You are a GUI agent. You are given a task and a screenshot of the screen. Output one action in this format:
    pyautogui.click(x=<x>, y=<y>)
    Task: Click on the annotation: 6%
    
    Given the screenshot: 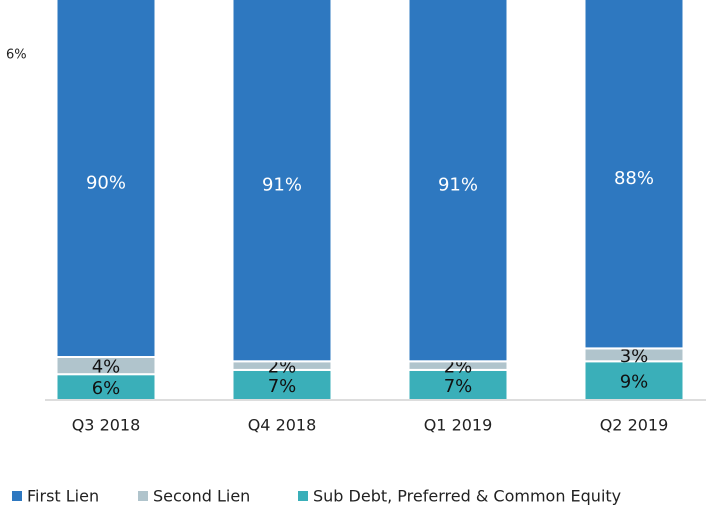 What is the action you would take?
    pyautogui.click(x=16, y=55)
    